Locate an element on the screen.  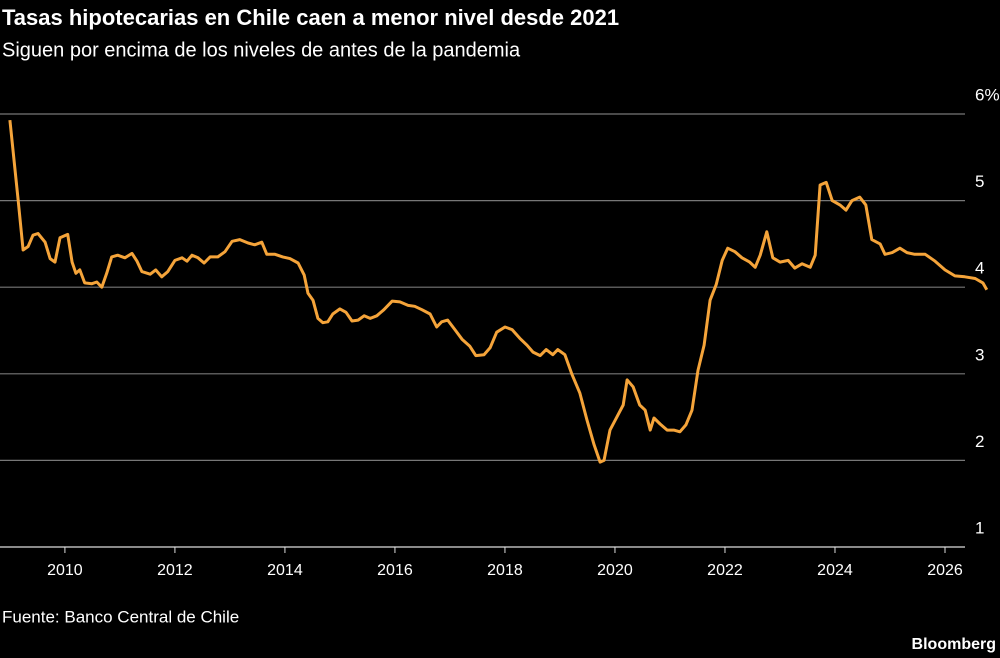
y-tick-label: 5 is located at coordinates (979, 181).